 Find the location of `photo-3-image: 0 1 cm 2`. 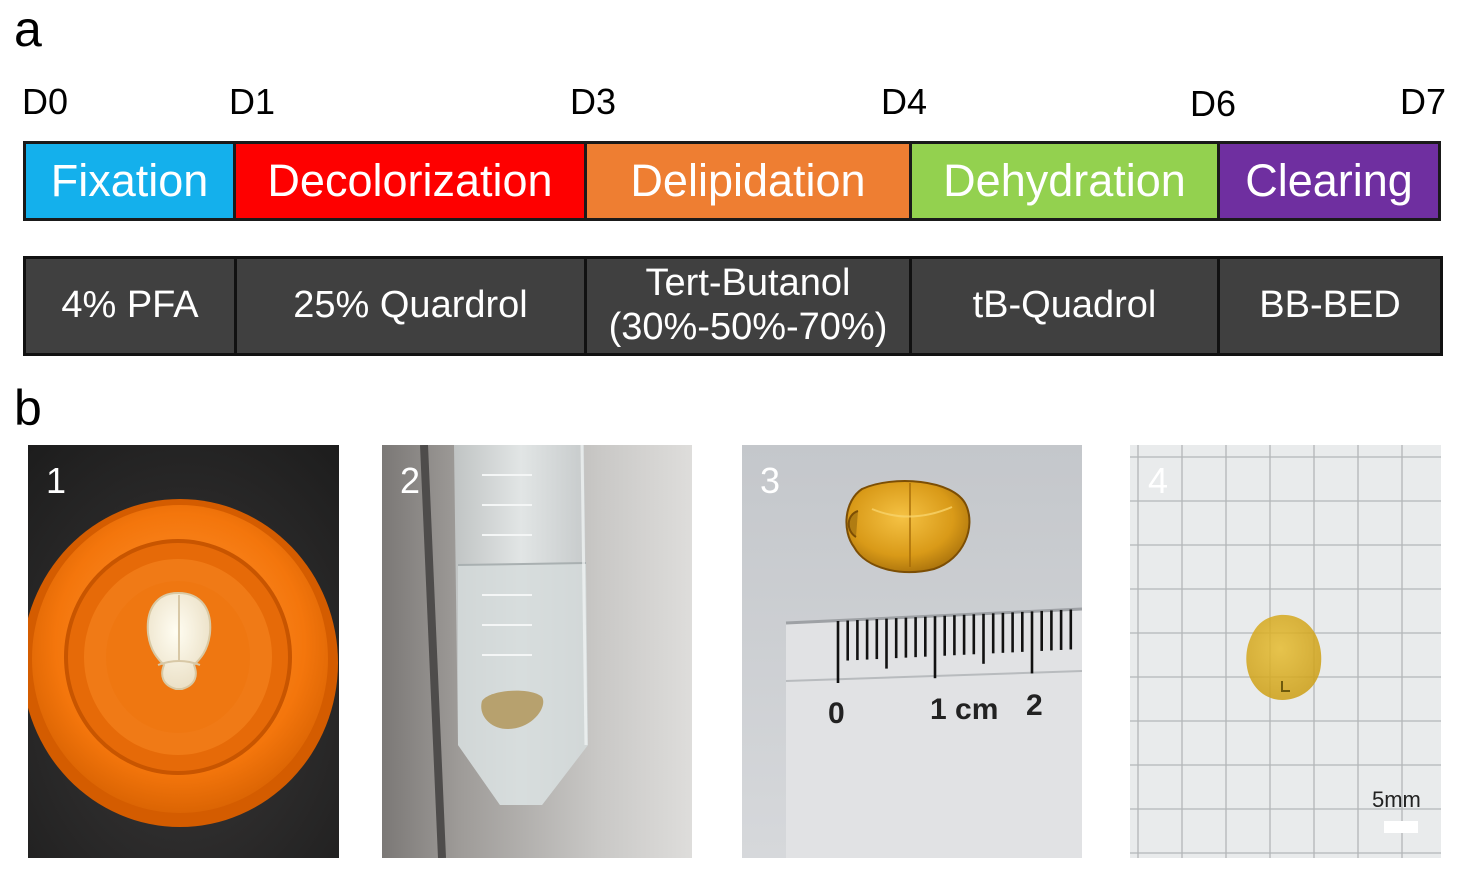

photo-3-image: 0 1 cm 2 is located at coordinates (912, 651).